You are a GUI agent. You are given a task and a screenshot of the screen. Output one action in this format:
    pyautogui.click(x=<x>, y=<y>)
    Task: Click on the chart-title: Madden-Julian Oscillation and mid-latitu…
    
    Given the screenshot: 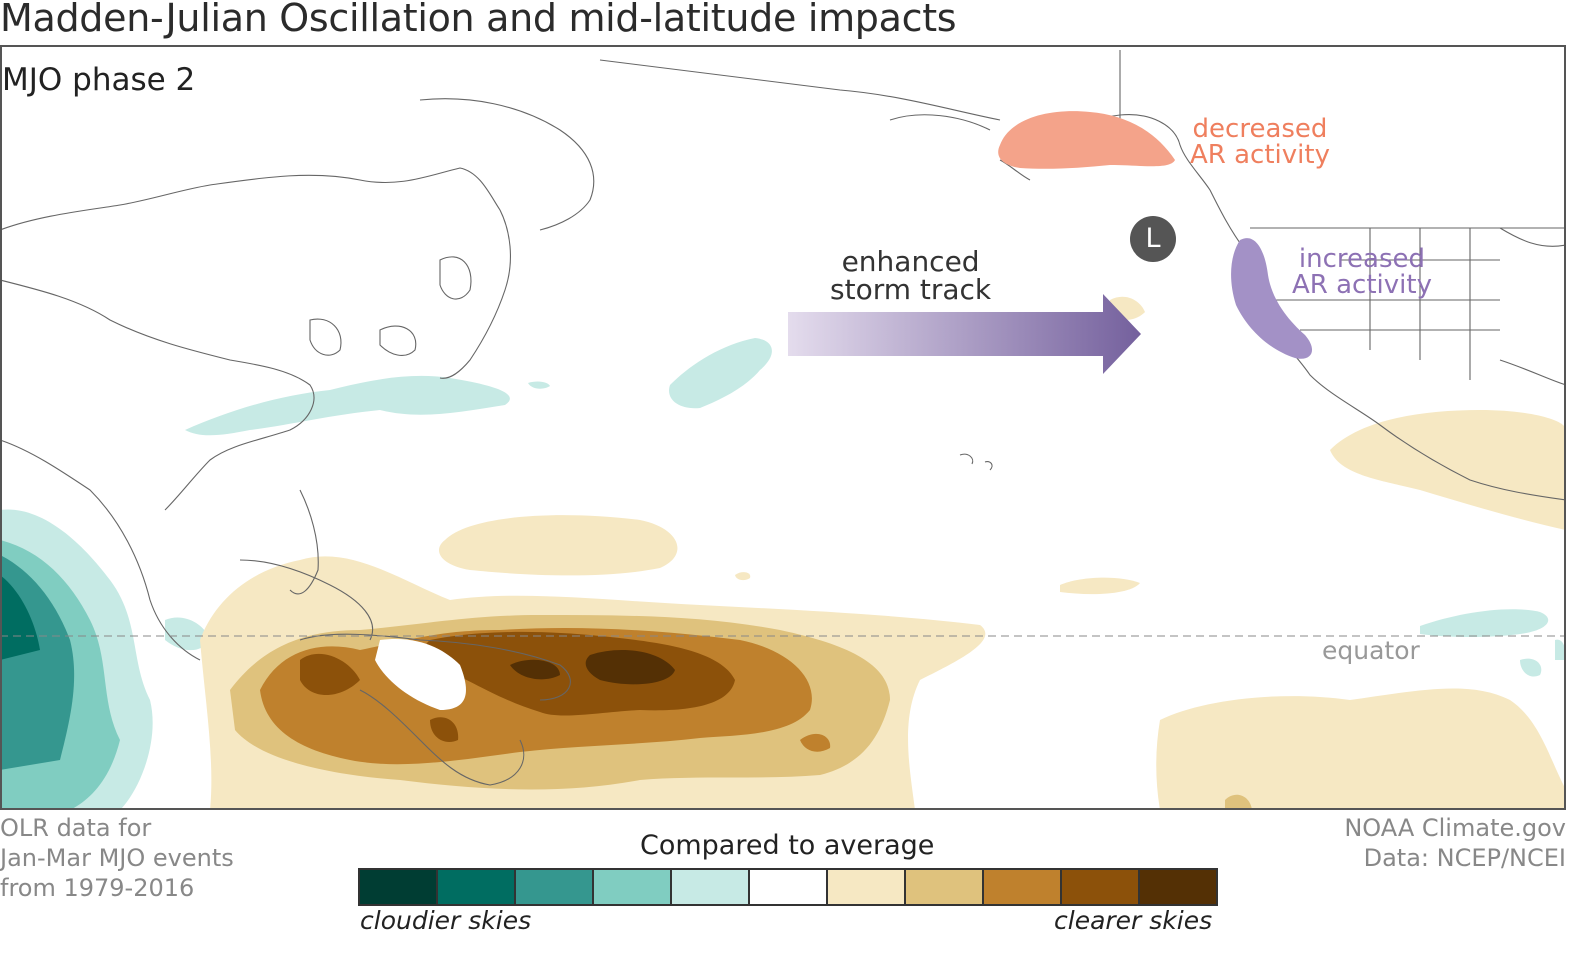 What is the action you would take?
    pyautogui.click(x=478, y=20)
    